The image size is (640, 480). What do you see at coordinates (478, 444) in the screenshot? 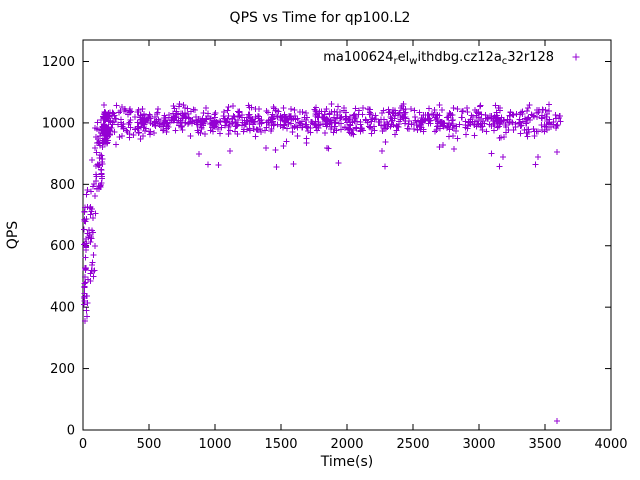
I see `x-tick-label: 3000` at bounding box center [478, 444].